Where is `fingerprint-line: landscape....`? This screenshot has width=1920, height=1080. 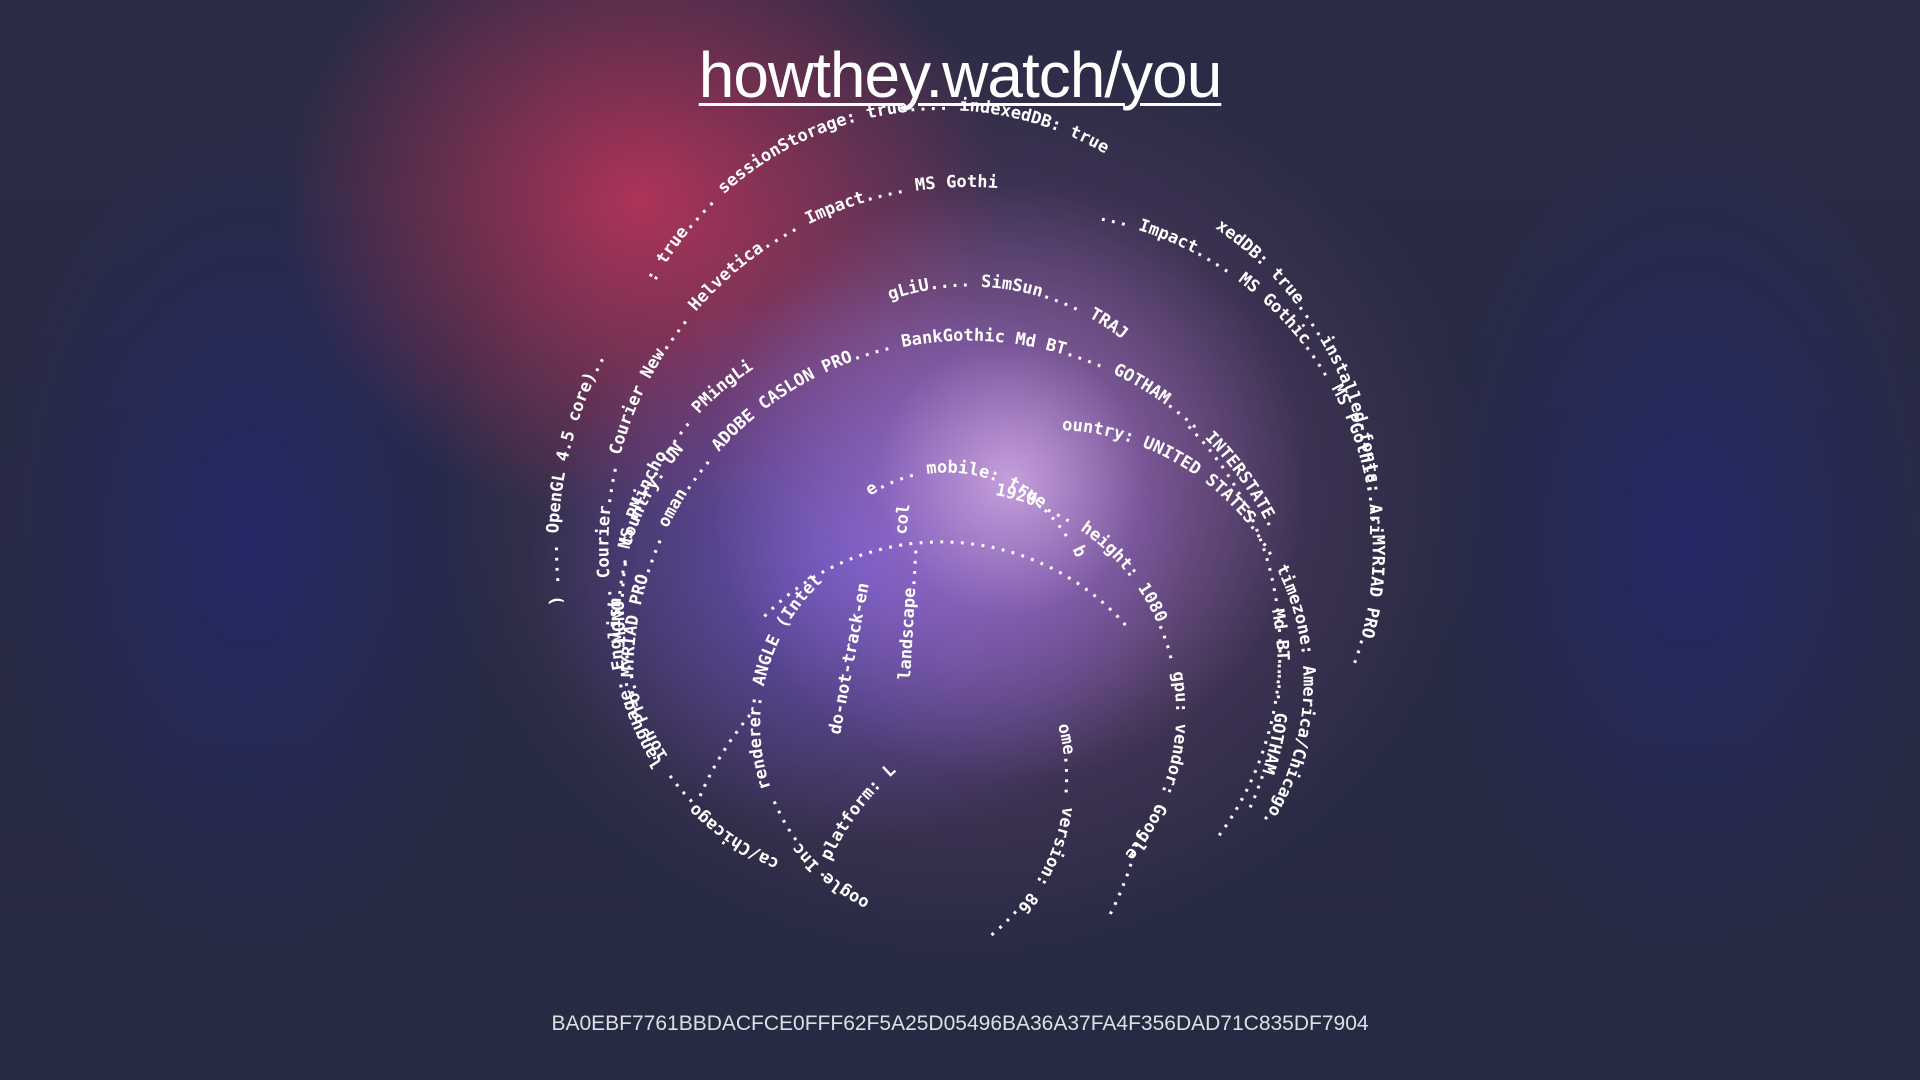 fingerprint-line: landscape.... is located at coordinates (909, 613).